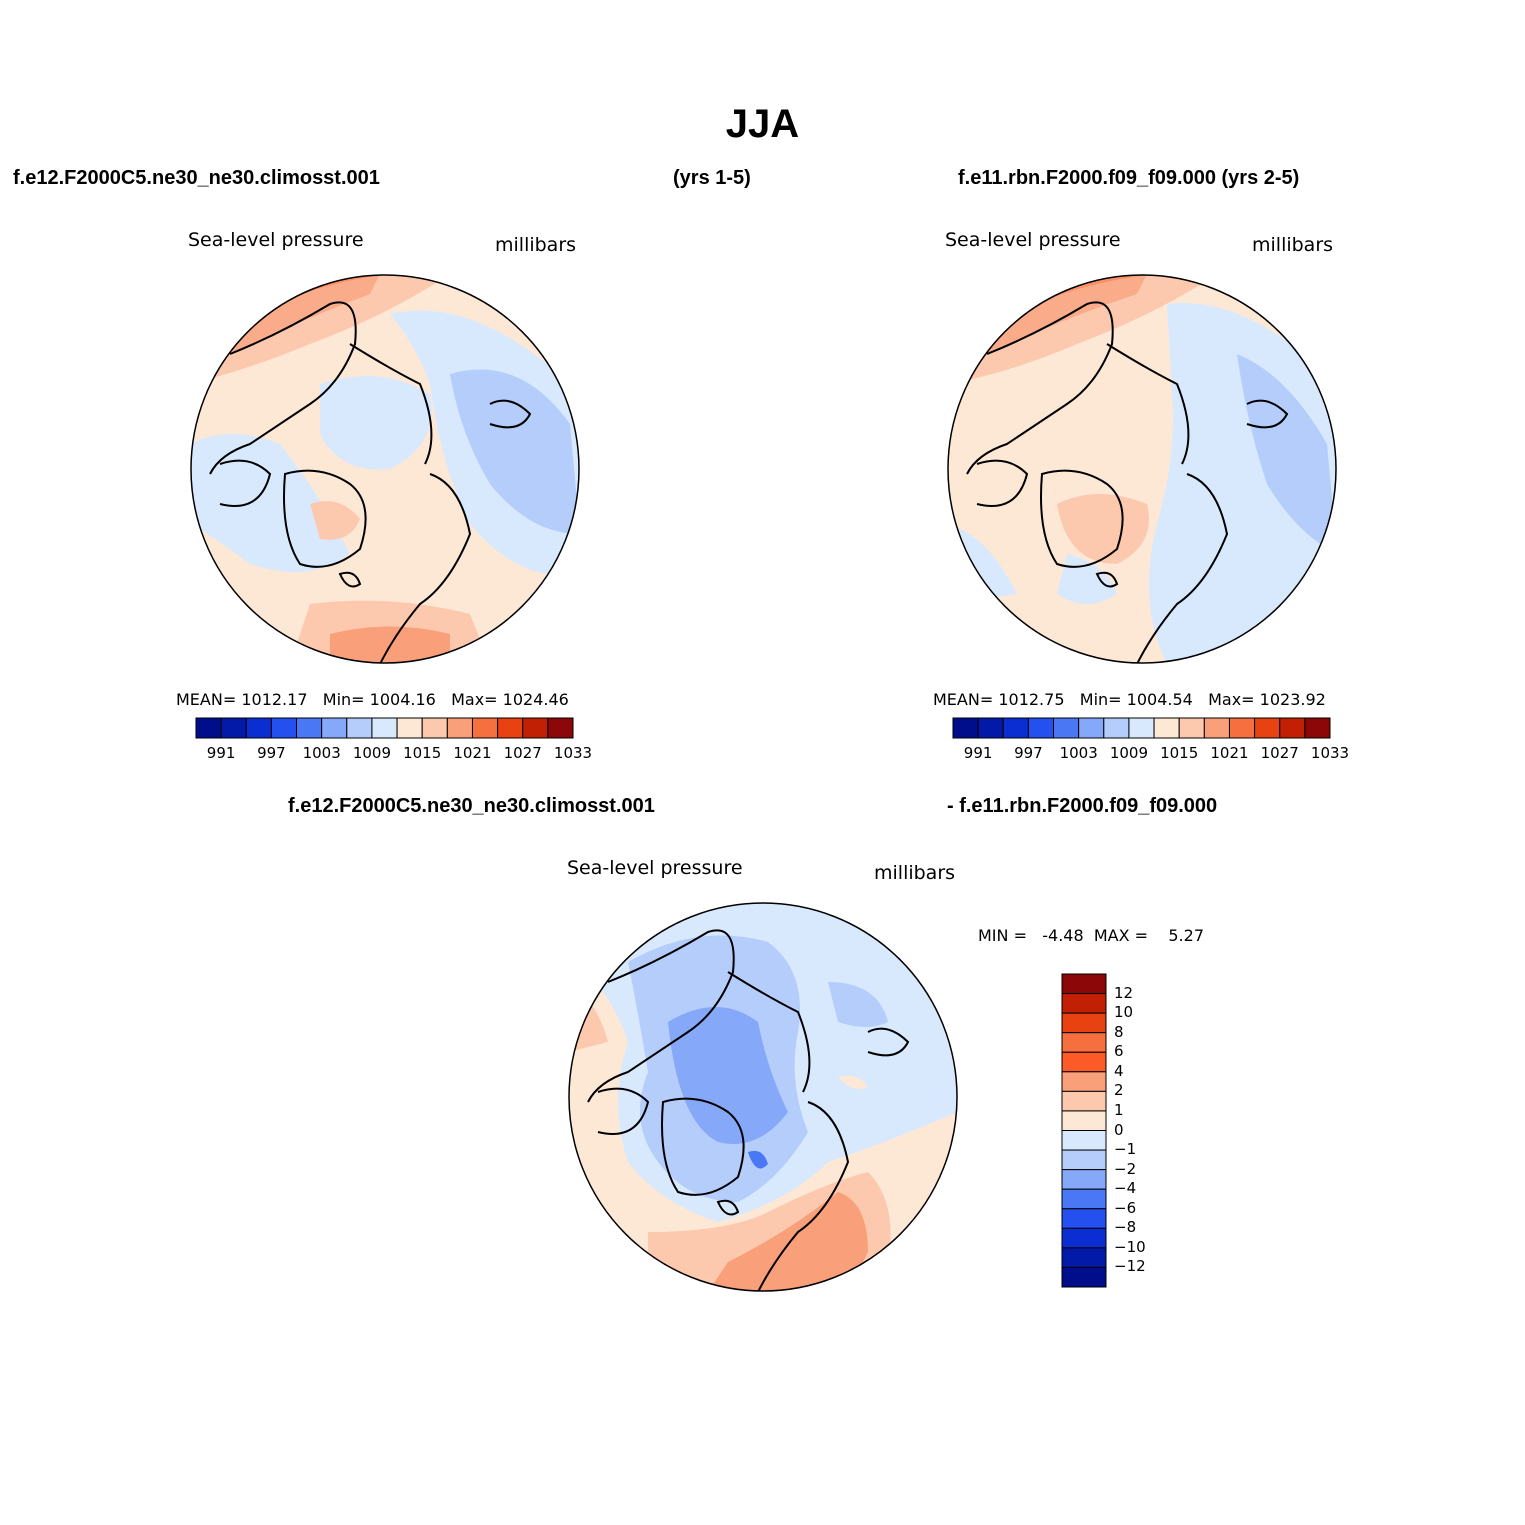  Describe the element at coordinates (1279, 753) in the screenshot. I see `panel-2-colorbar-label-6: 1027` at that location.